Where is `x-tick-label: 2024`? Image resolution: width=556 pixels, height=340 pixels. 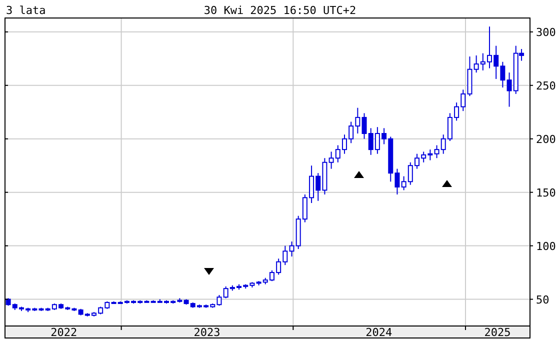 x-tick-label: 2024 is located at coordinates (379, 332).